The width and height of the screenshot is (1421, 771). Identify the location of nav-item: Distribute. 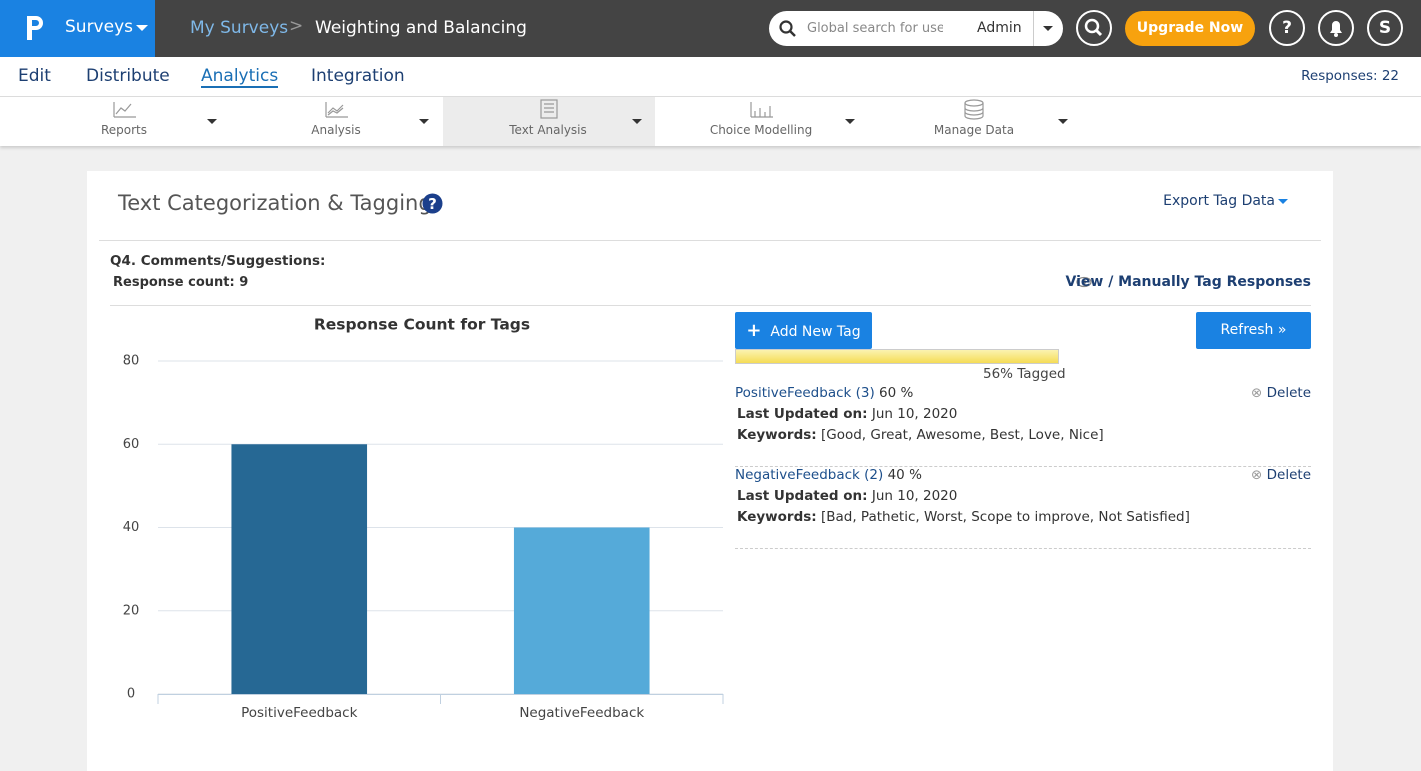
(128, 76).